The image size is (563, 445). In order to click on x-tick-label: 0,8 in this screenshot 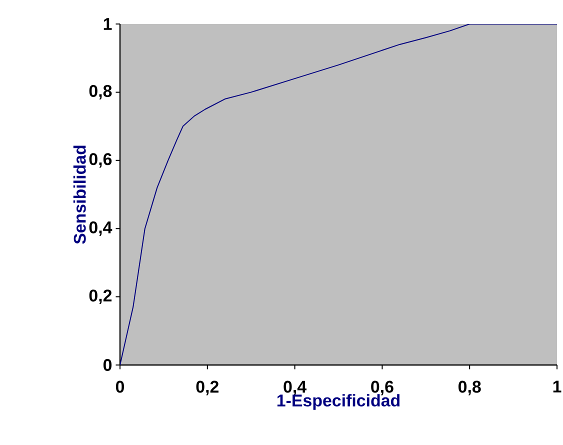, I will do `click(469, 388)`.